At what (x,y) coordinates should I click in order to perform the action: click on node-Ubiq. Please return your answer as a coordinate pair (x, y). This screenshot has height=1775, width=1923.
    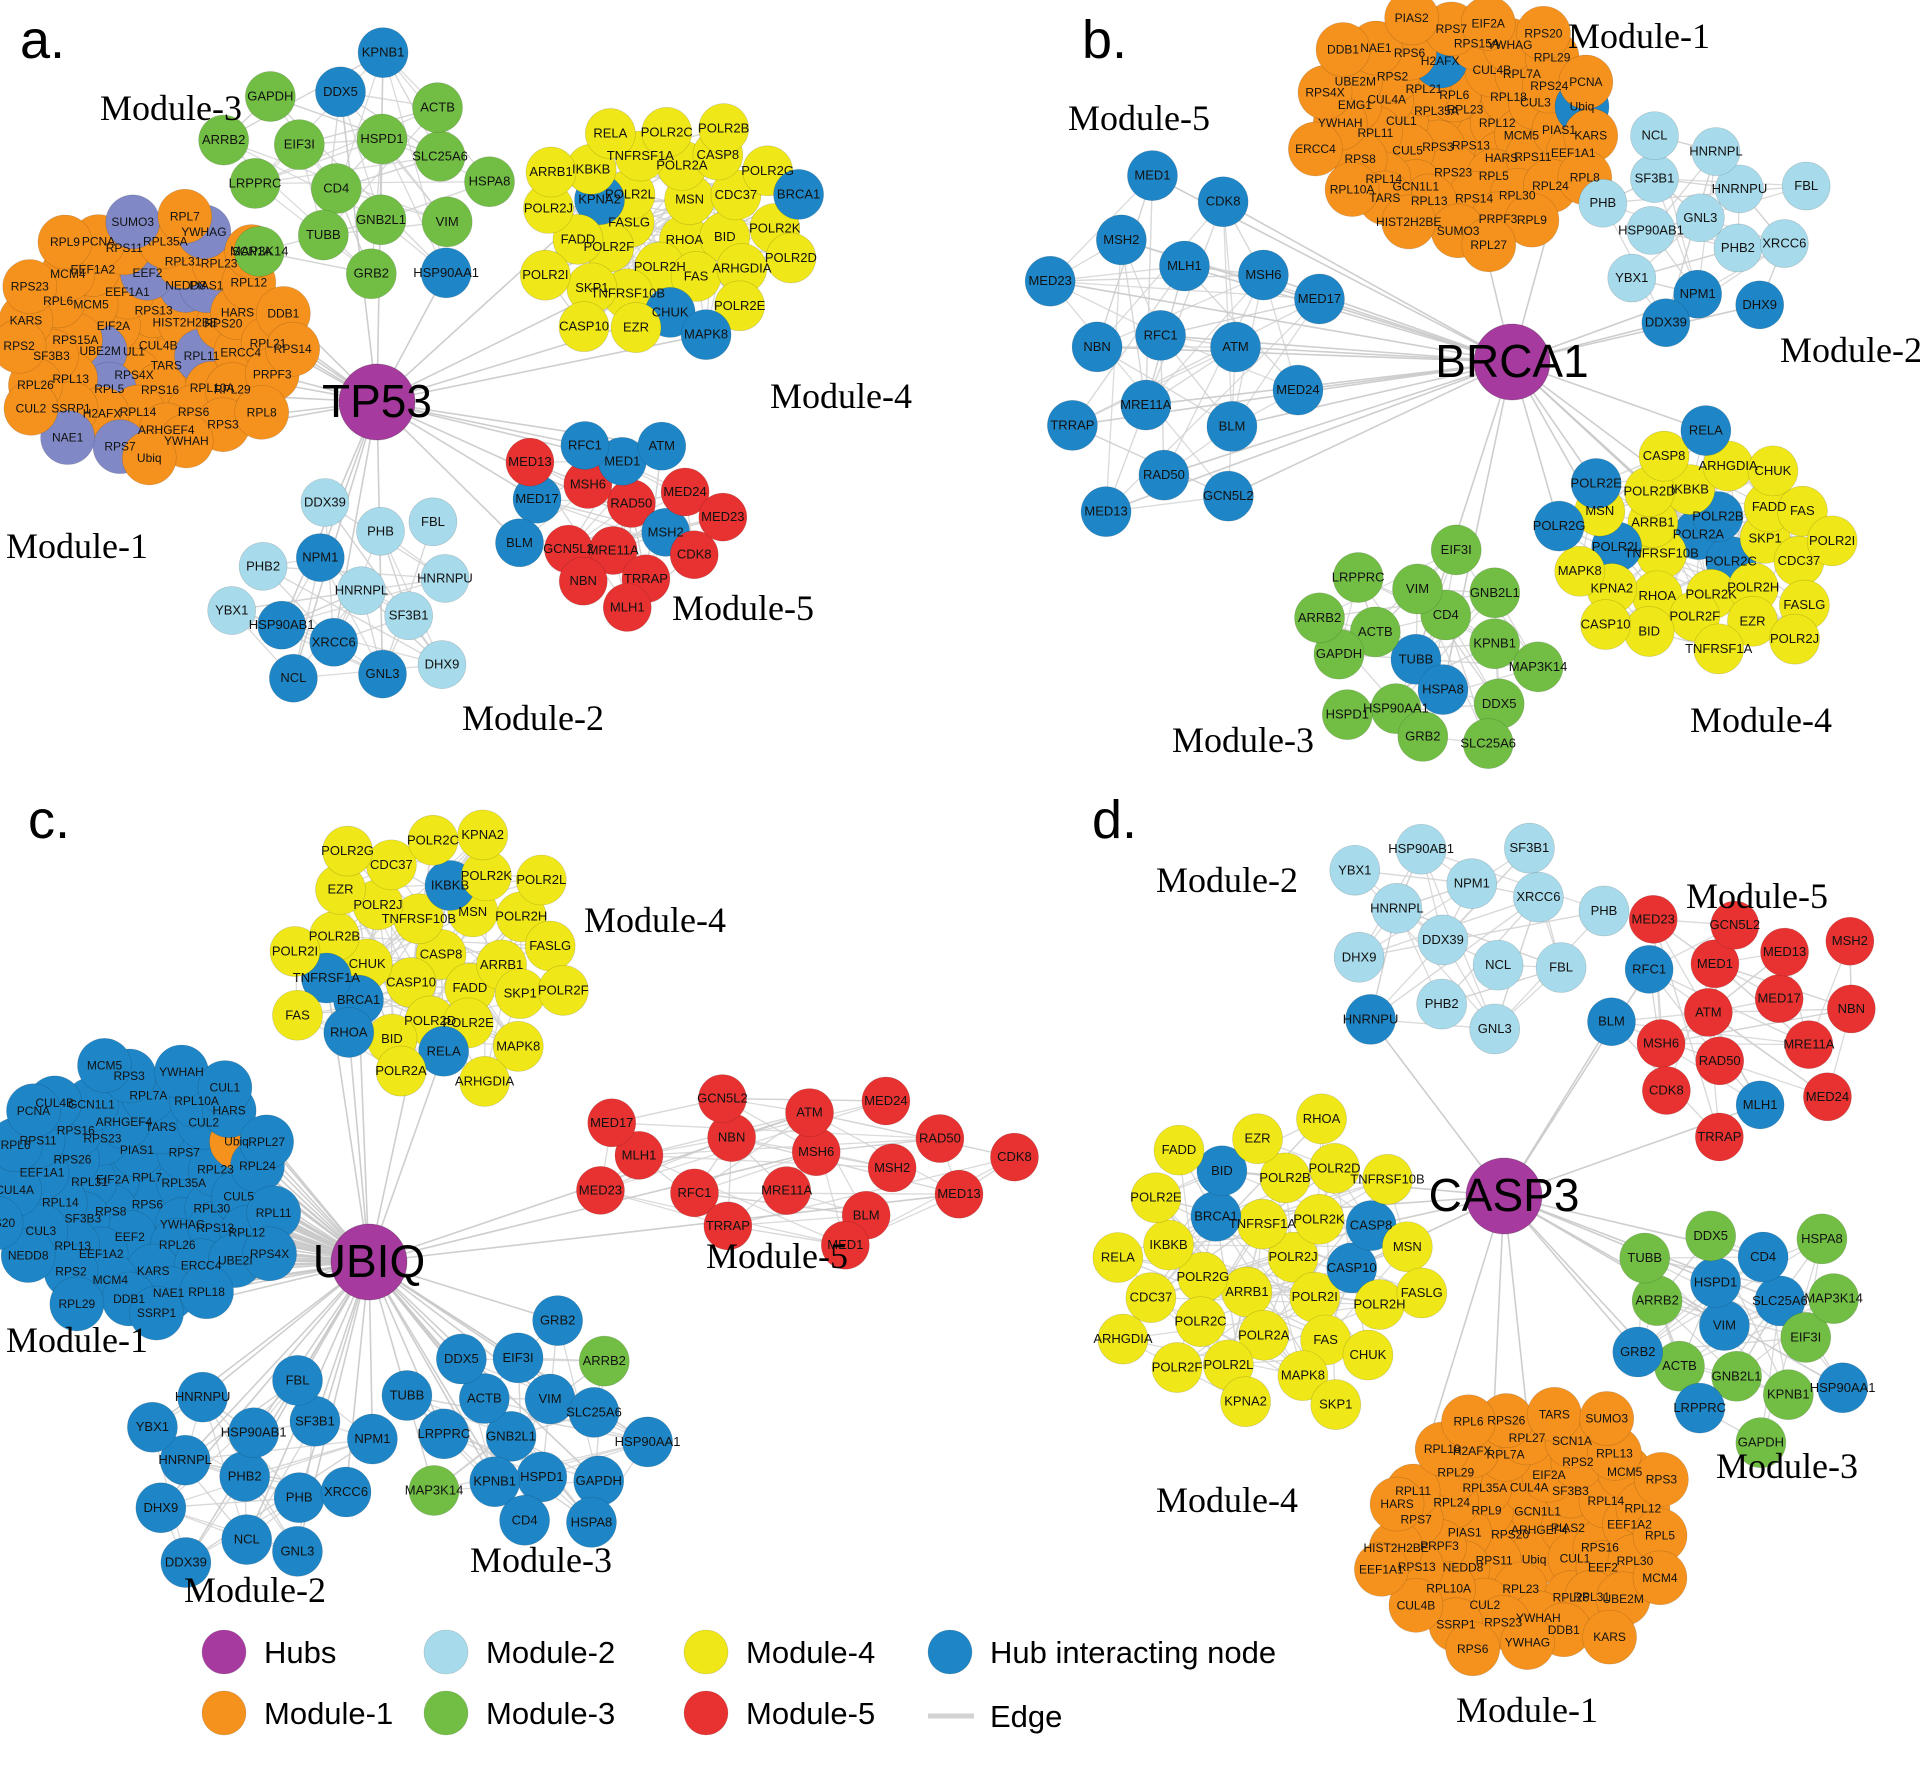
    Looking at the image, I should click on (149, 458).